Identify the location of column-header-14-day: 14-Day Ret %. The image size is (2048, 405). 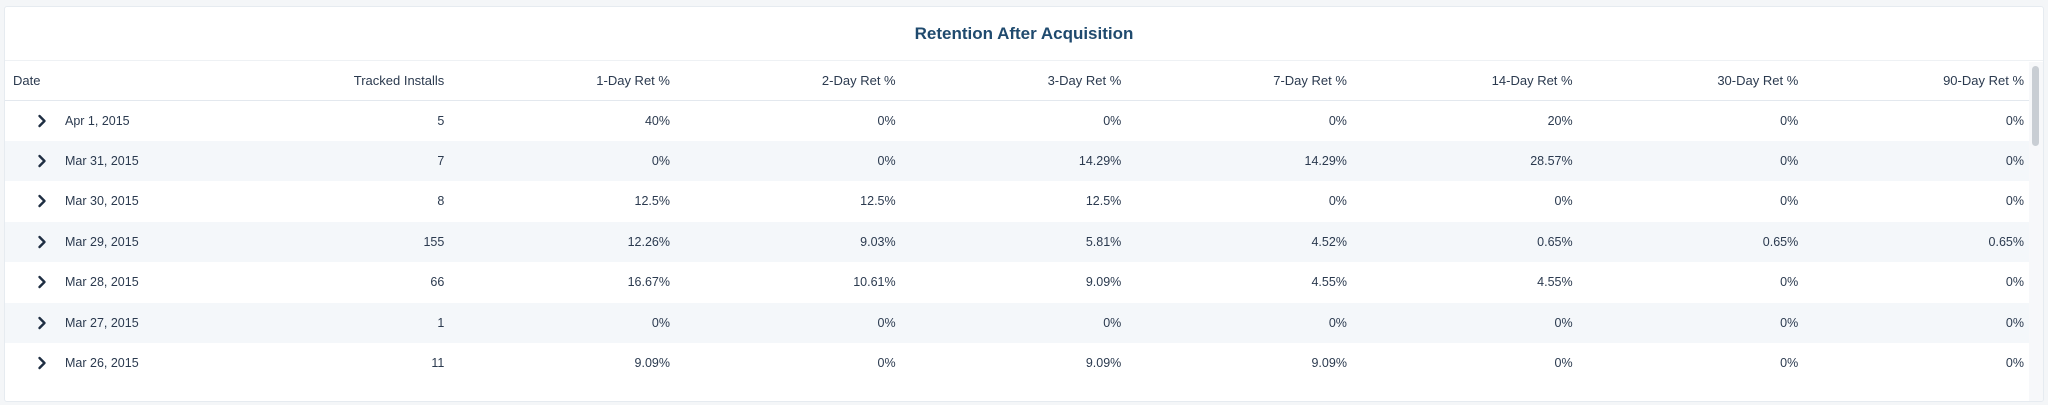
(1532, 81).